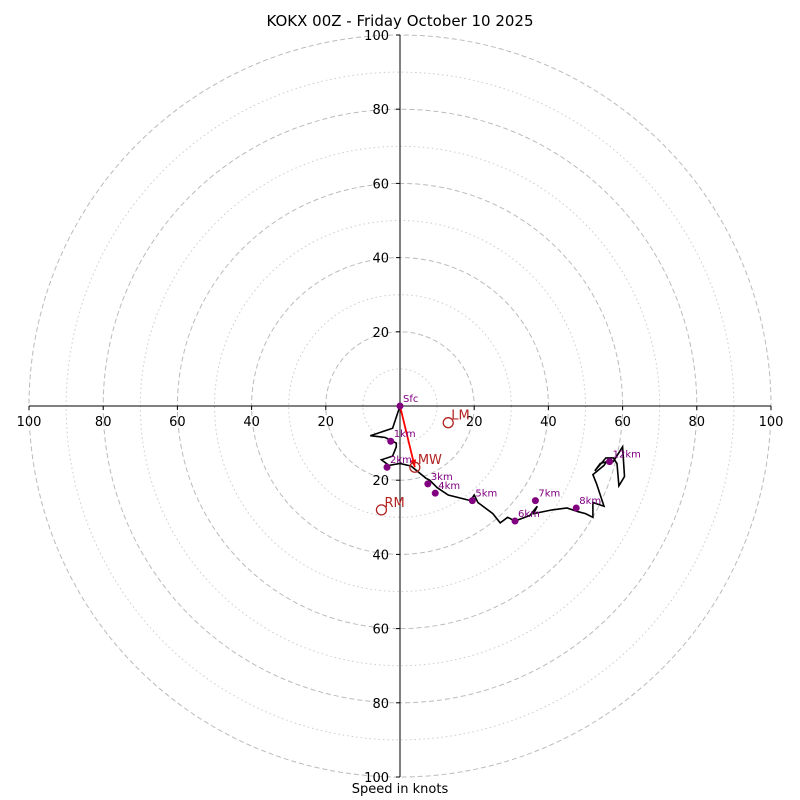  Describe the element at coordinates (627, 455) in the screenshot. I see `height-label-12km: 12km` at that location.